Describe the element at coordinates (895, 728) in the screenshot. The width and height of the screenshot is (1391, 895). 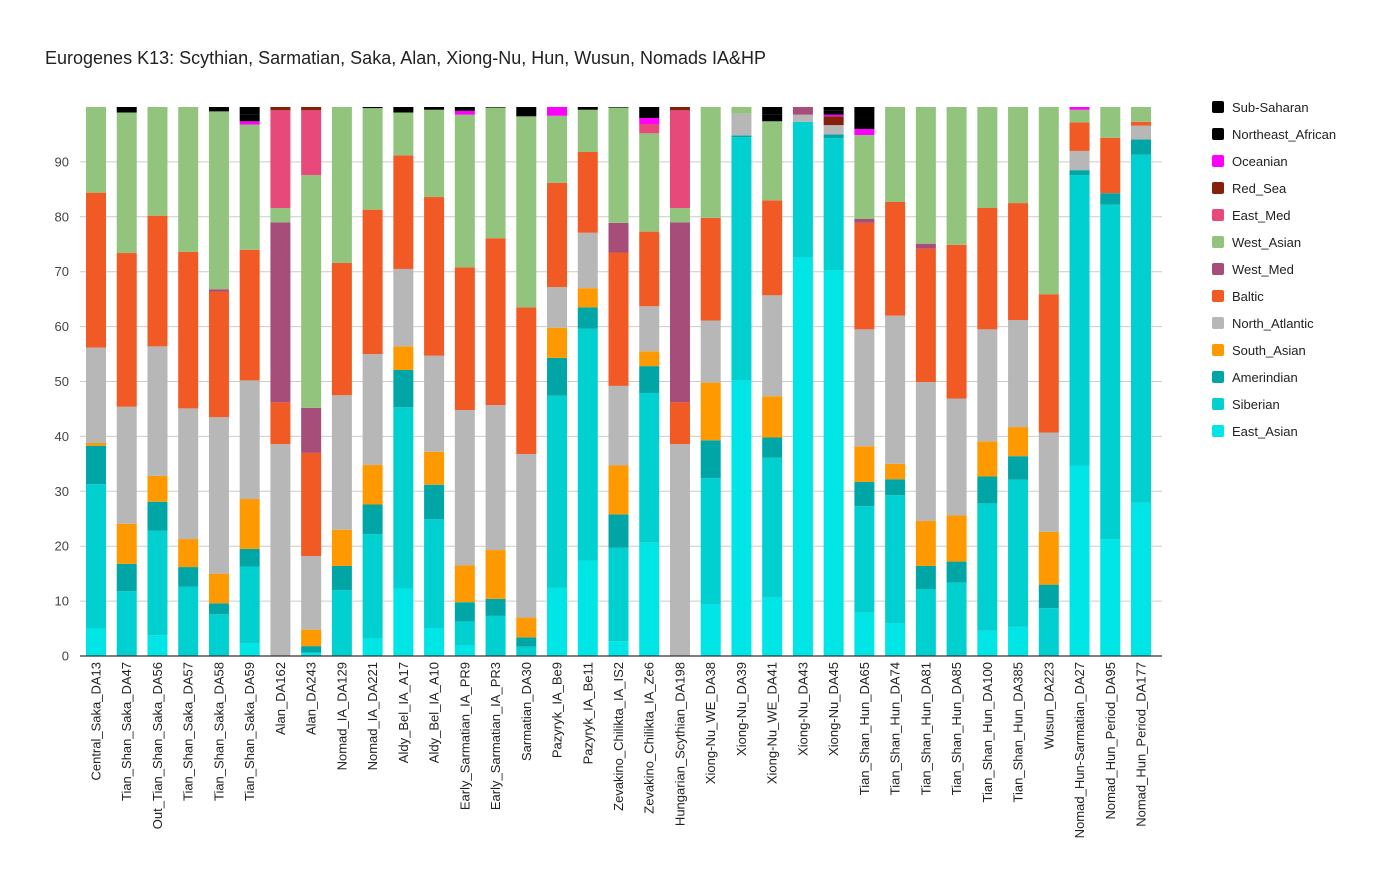
I see `x-tick-label: Tian_Shan_Hun_DA74` at that location.